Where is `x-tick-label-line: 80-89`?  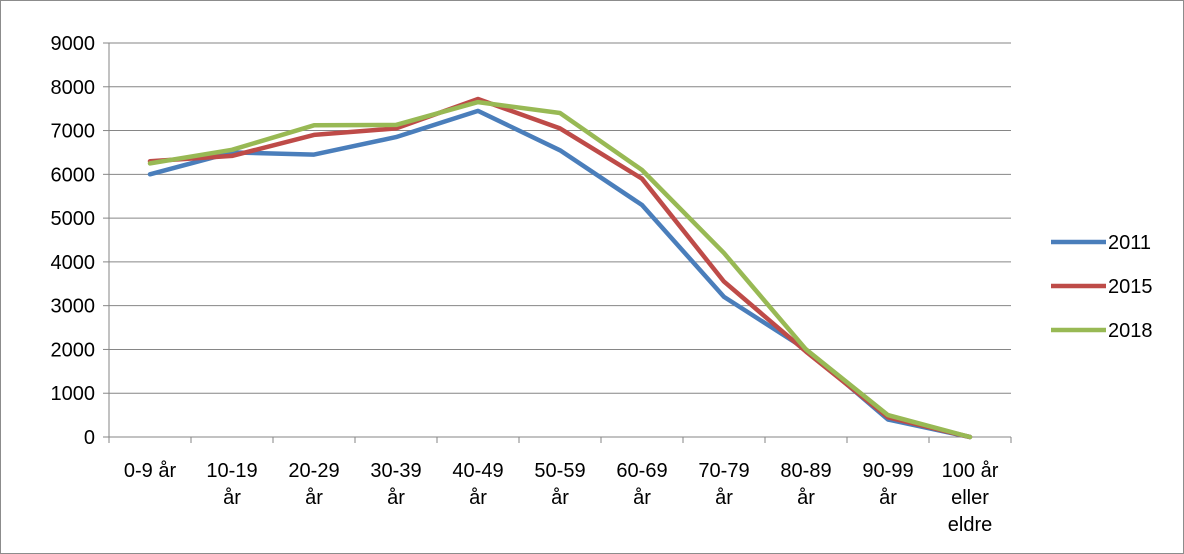 x-tick-label-line: 80-89 is located at coordinates (805, 471).